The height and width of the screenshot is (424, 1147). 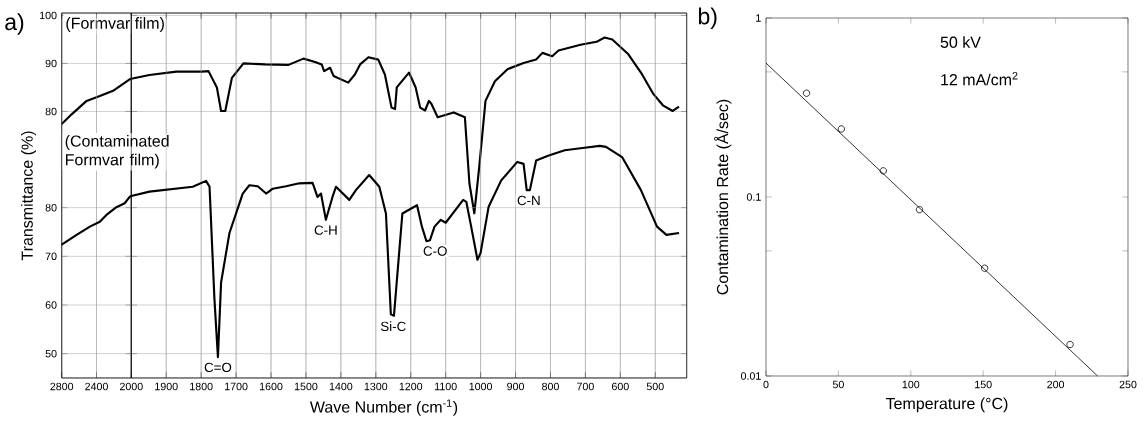 What do you see at coordinates (51, 63) in the screenshot?
I see `y-tick-label: 90` at bounding box center [51, 63].